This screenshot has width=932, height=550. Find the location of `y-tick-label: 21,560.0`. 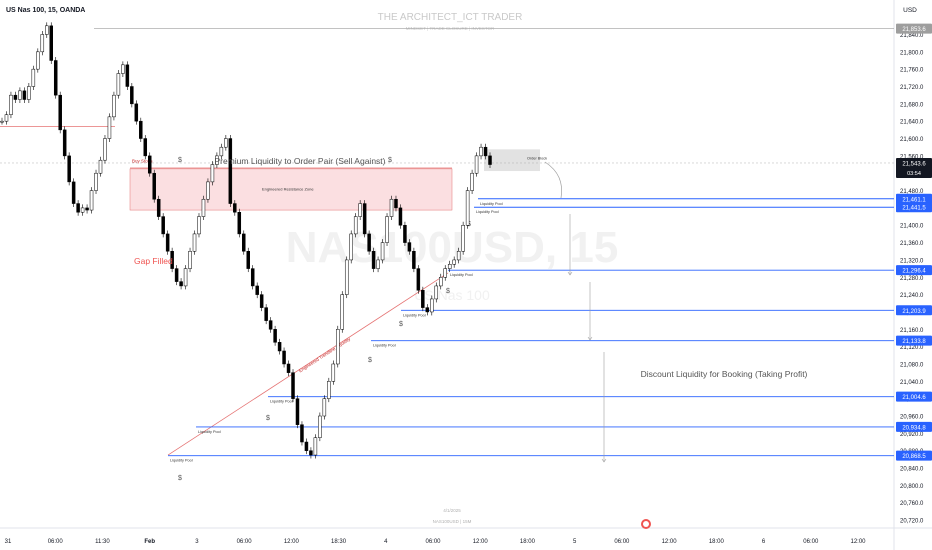

y-tick-label: 21,560.0 is located at coordinates (912, 157).